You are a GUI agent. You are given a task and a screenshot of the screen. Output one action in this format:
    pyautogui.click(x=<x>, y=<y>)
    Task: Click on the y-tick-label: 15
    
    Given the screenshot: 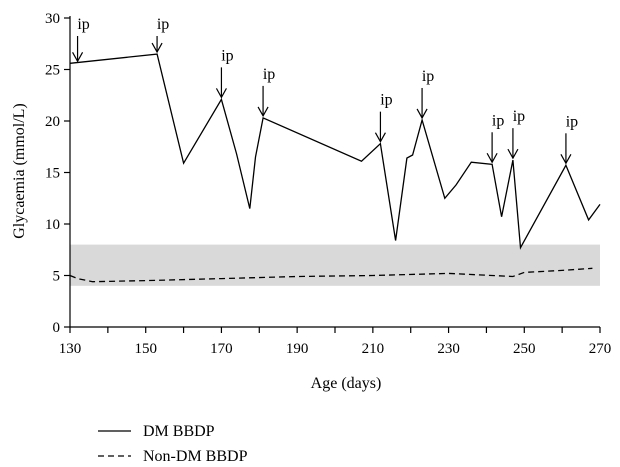 What is the action you would take?
    pyautogui.click(x=52, y=174)
    